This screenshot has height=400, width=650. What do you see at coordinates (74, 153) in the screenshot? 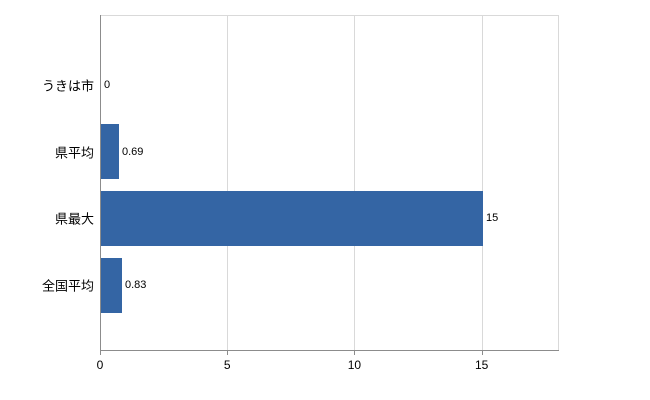
I see `category-label-1: 県平均` at bounding box center [74, 153].